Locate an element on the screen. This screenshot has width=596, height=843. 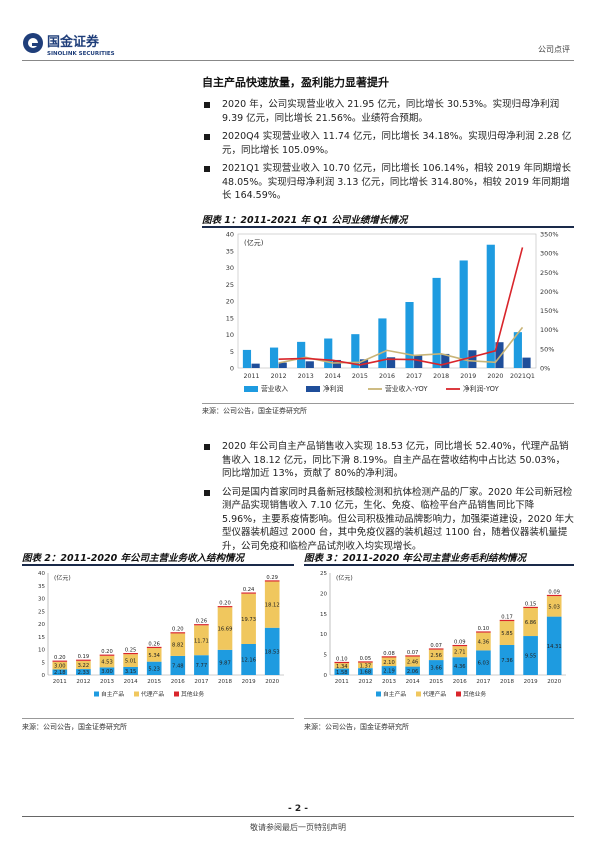
data-label: 8.82 is located at coordinates (178, 646).